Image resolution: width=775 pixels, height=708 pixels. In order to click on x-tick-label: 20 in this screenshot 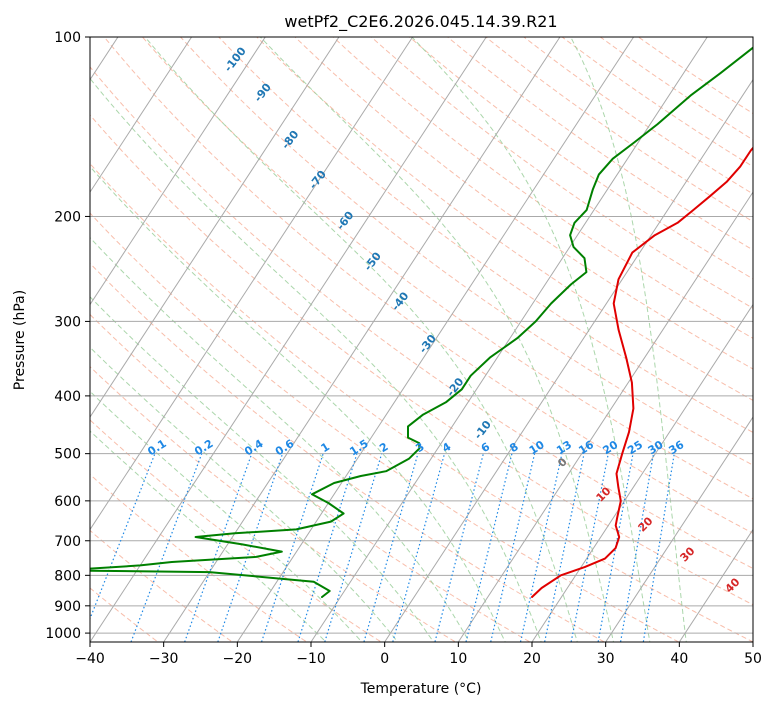, I will do `click(532, 659)`.